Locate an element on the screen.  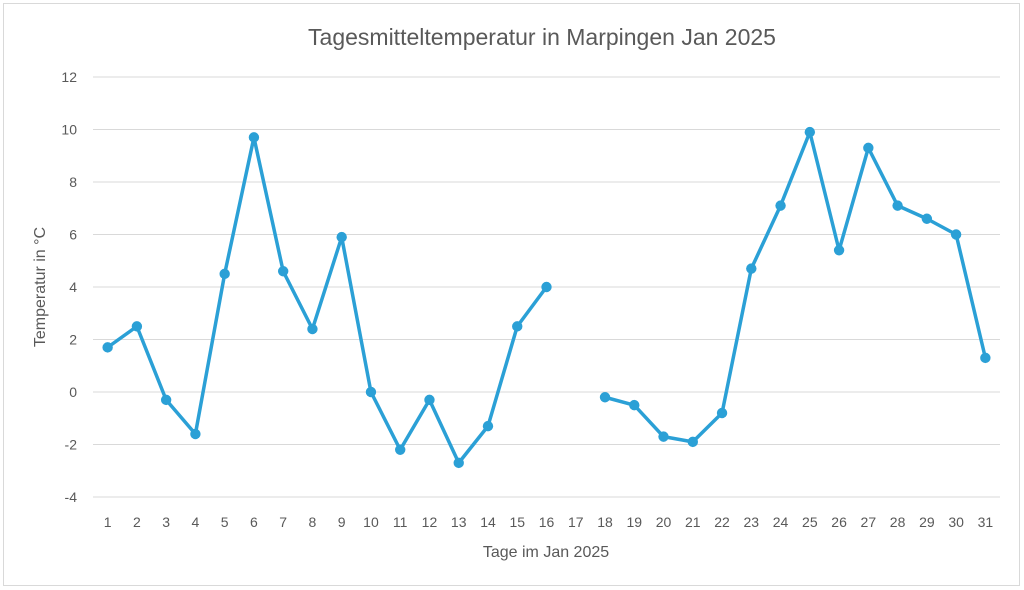
x-tick-label: 26 is located at coordinates (839, 522).